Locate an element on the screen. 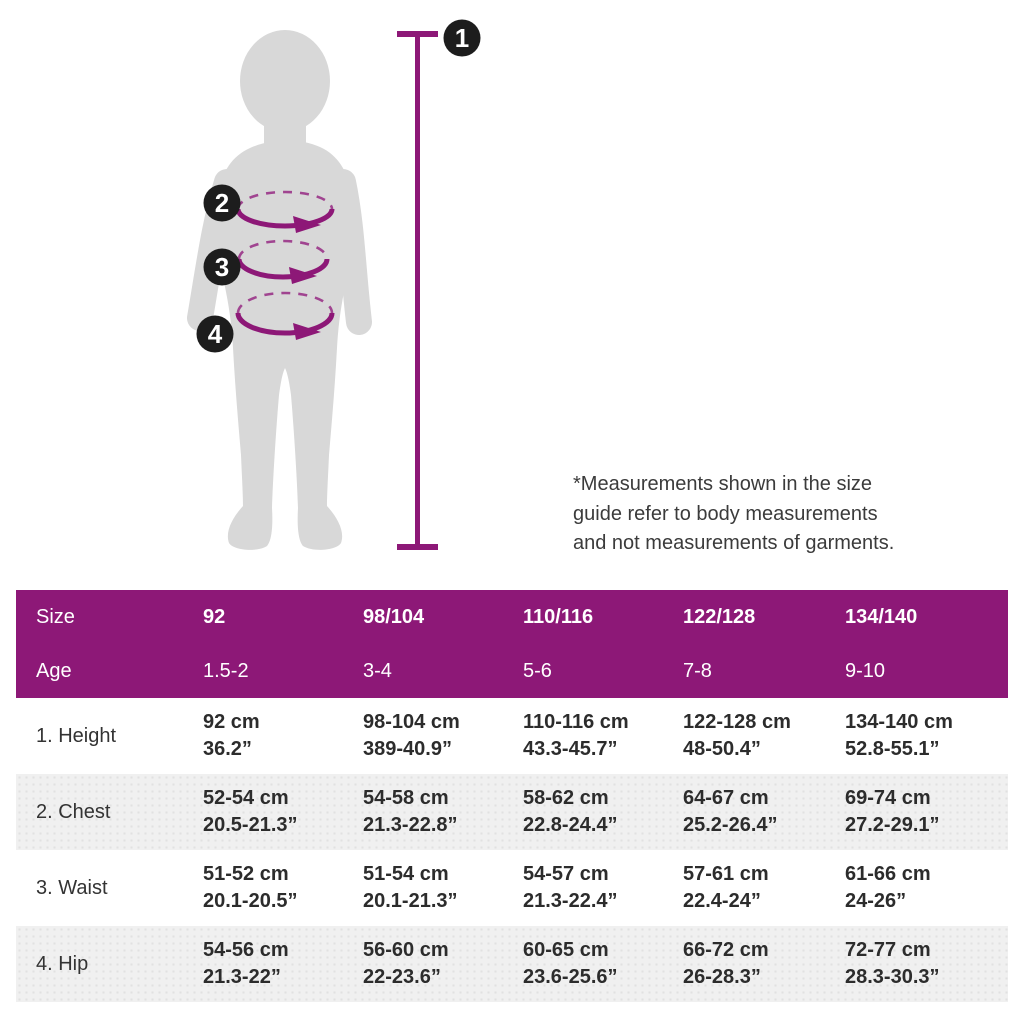 This screenshot has height=1024, width=1024. badge-2-number: 2 is located at coordinates (222, 203).